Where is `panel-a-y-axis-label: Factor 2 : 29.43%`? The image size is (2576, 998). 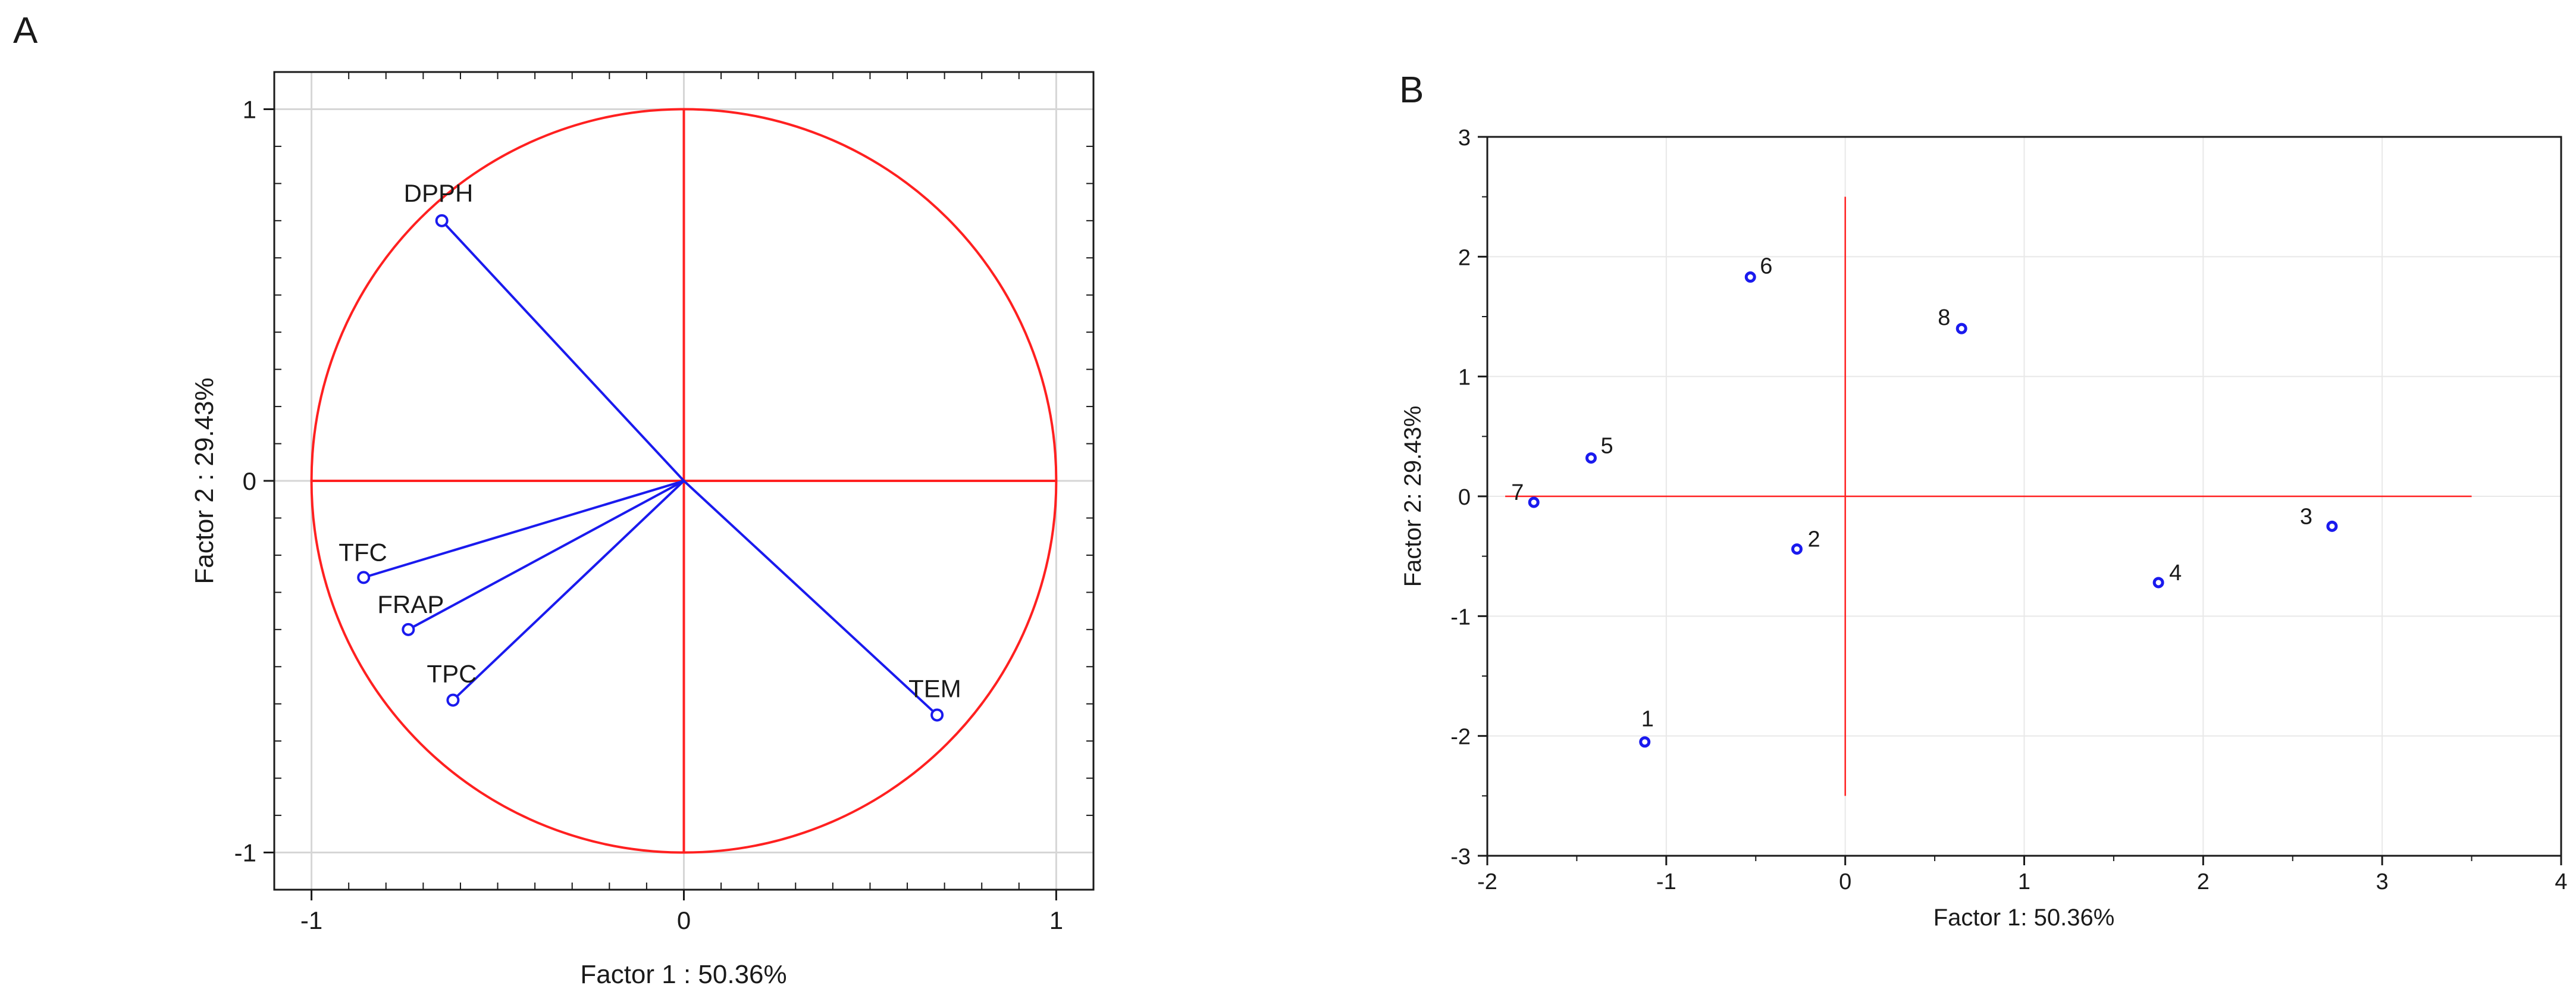
panel-a-y-axis-label: Factor 2 : 29.43% is located at coordinates (205, 481).